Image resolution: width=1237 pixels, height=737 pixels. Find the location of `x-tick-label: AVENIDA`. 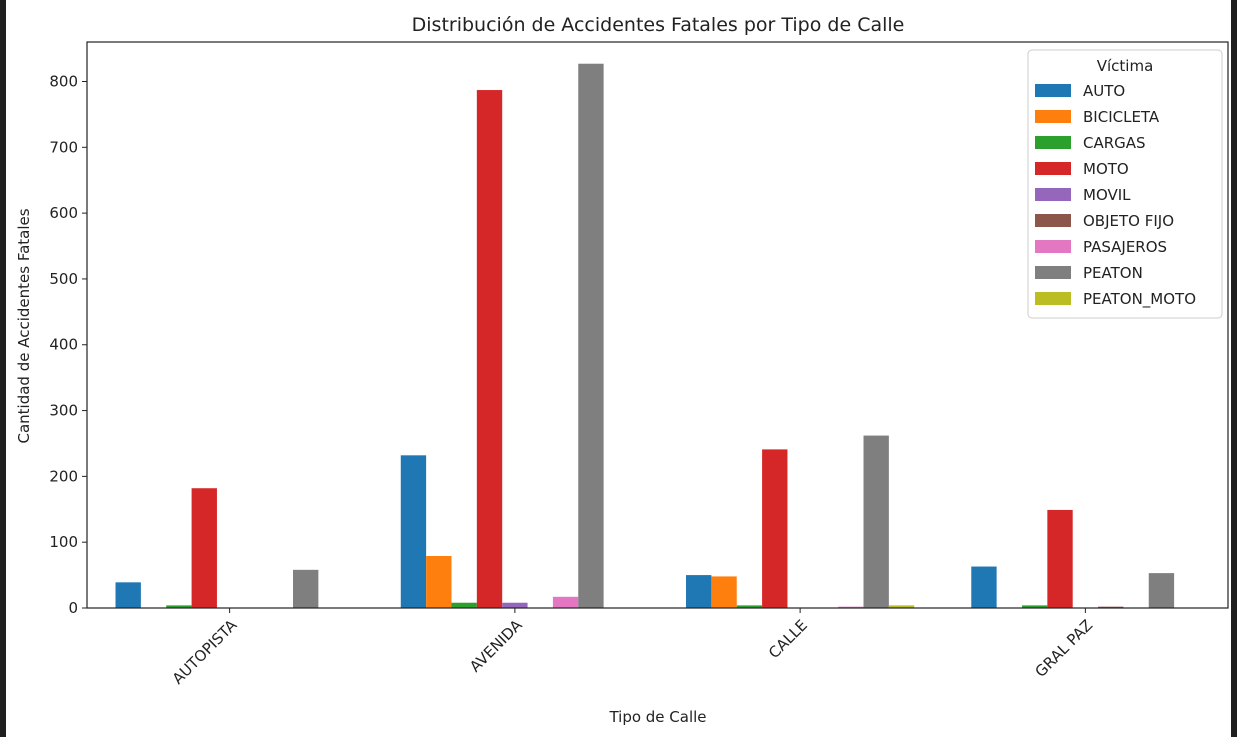

x-tick-label: AVENIDA is located at coordinates (496, 646).